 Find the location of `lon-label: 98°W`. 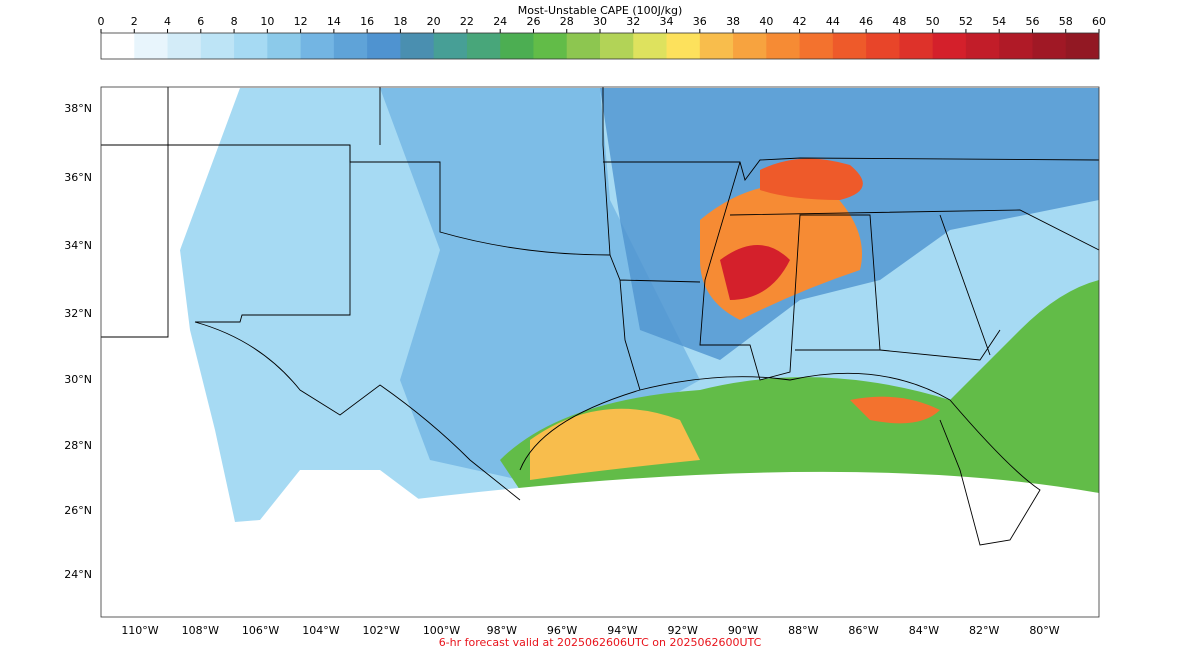

lon-label: 98°W is located at coordinates (502, 630).